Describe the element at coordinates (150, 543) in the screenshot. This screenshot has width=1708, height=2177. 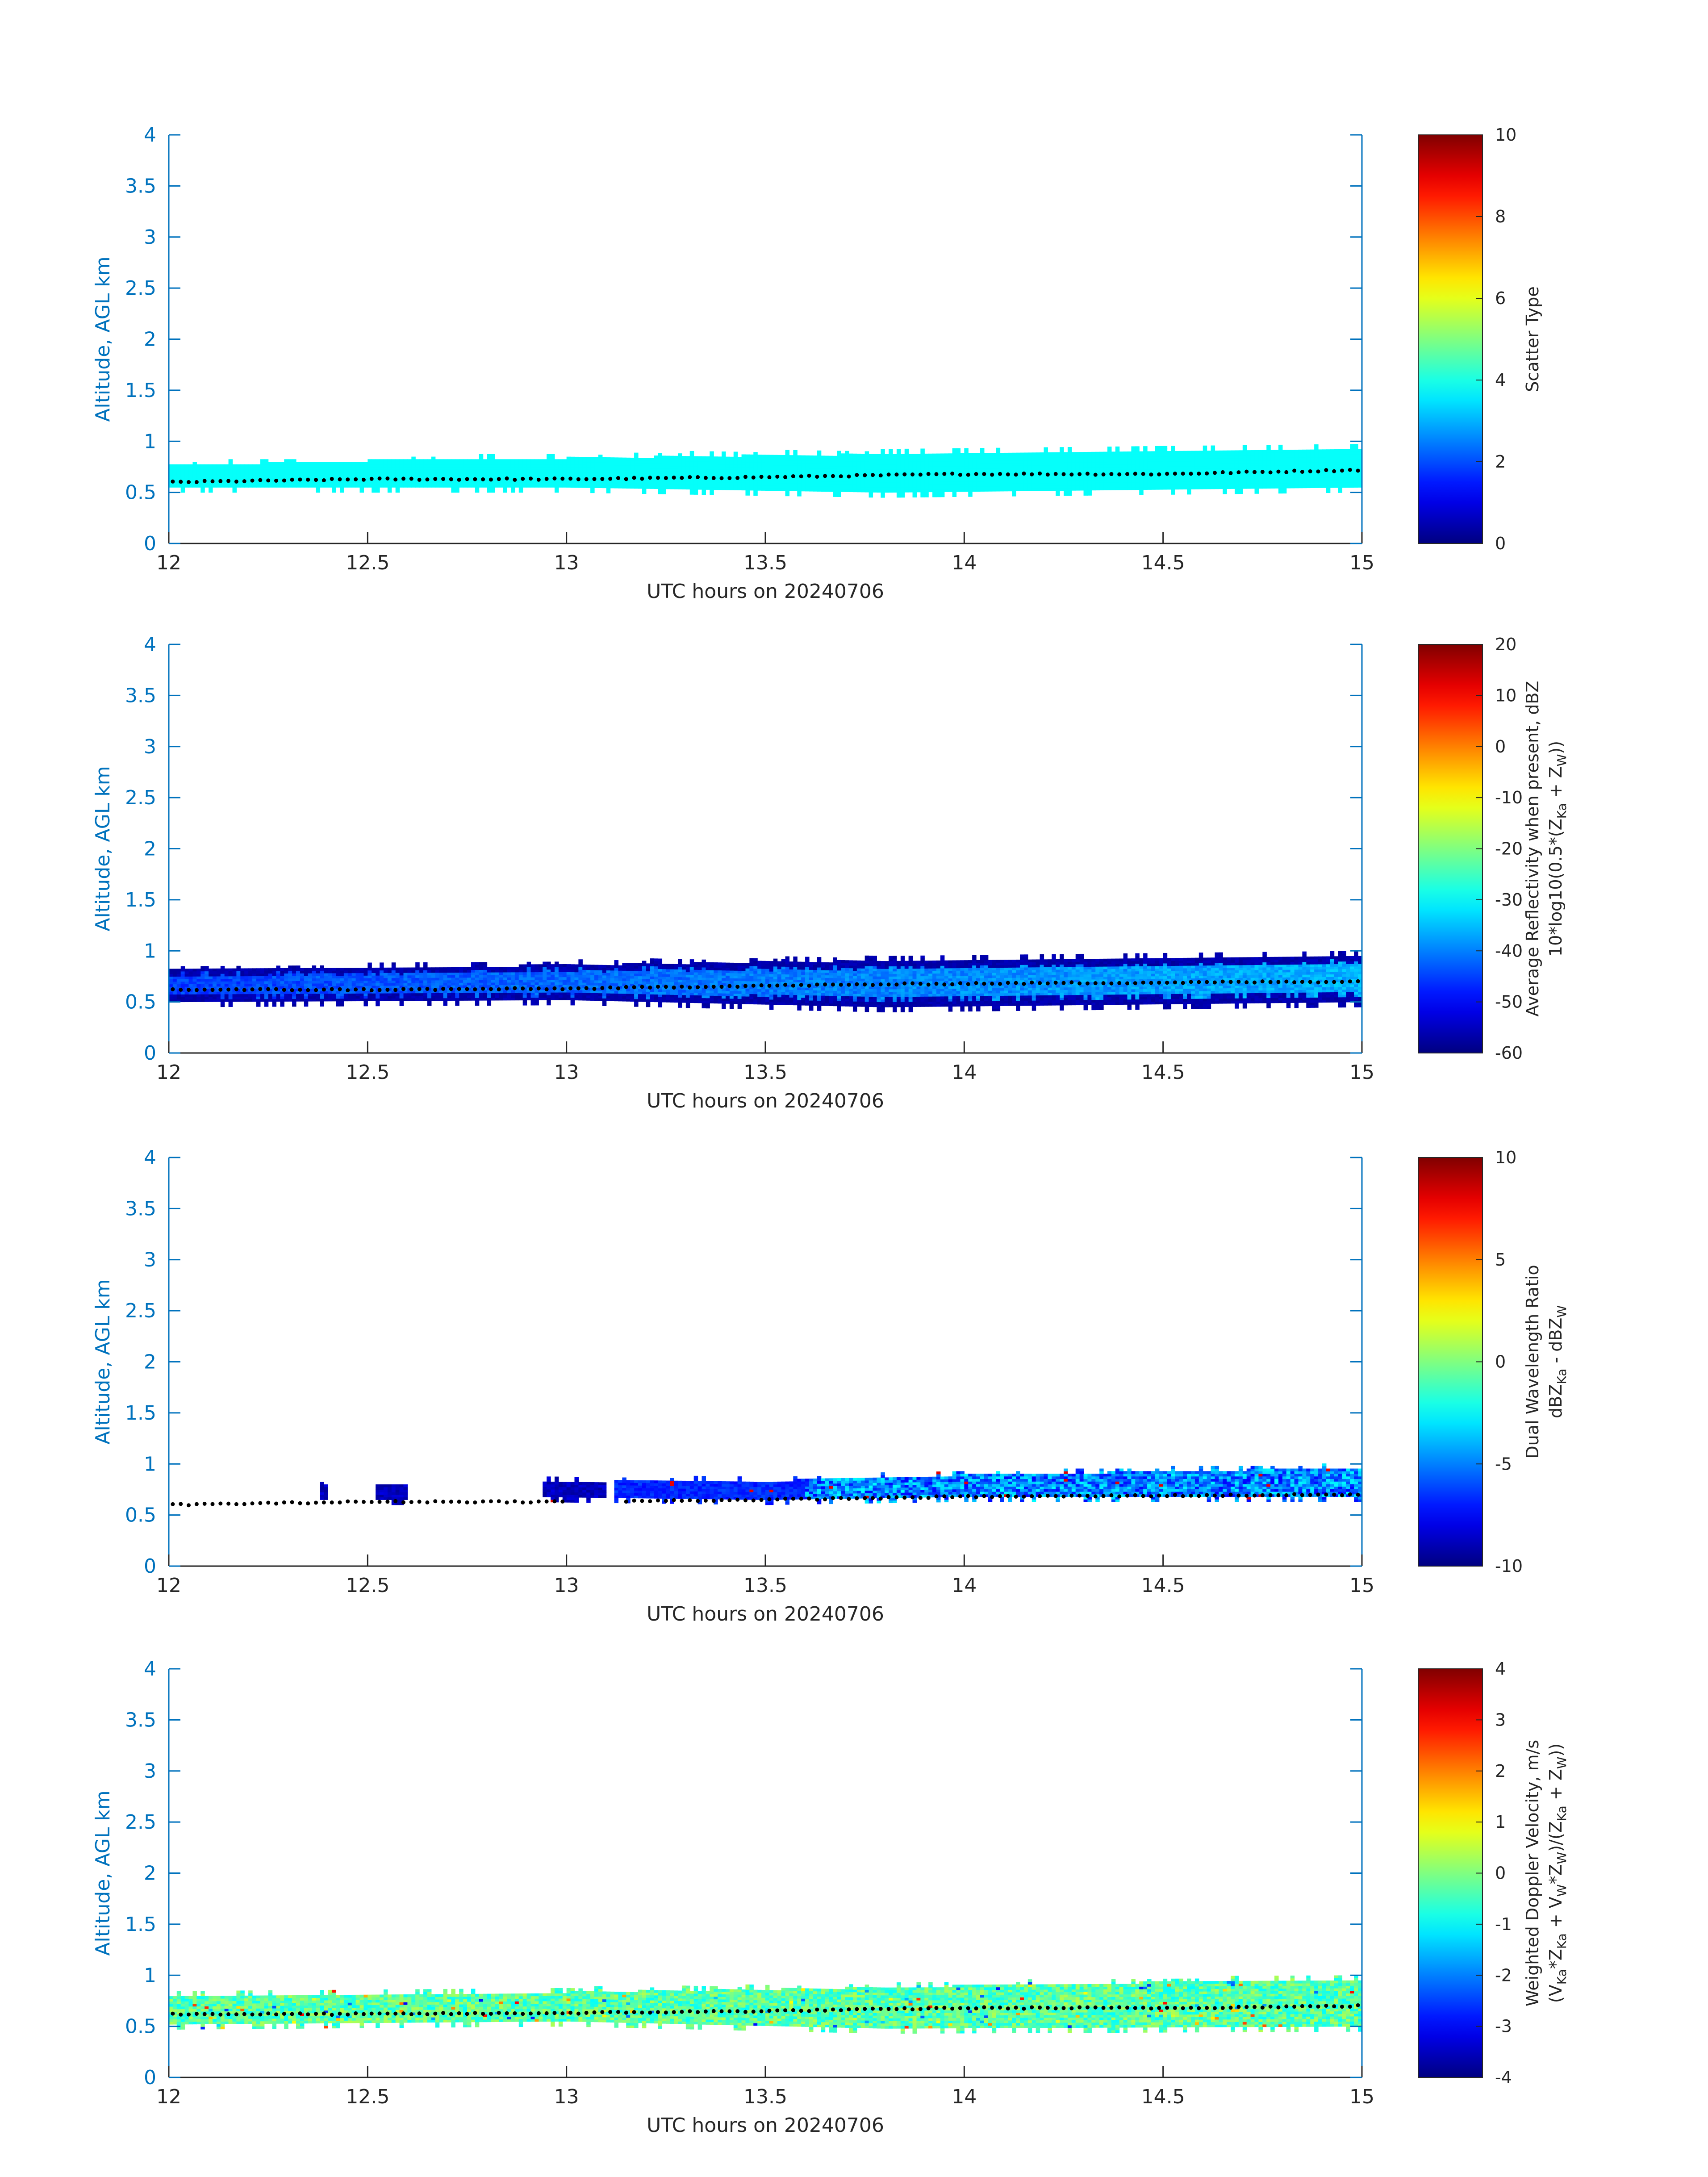
I see `y-tick-label: 0` at that location.